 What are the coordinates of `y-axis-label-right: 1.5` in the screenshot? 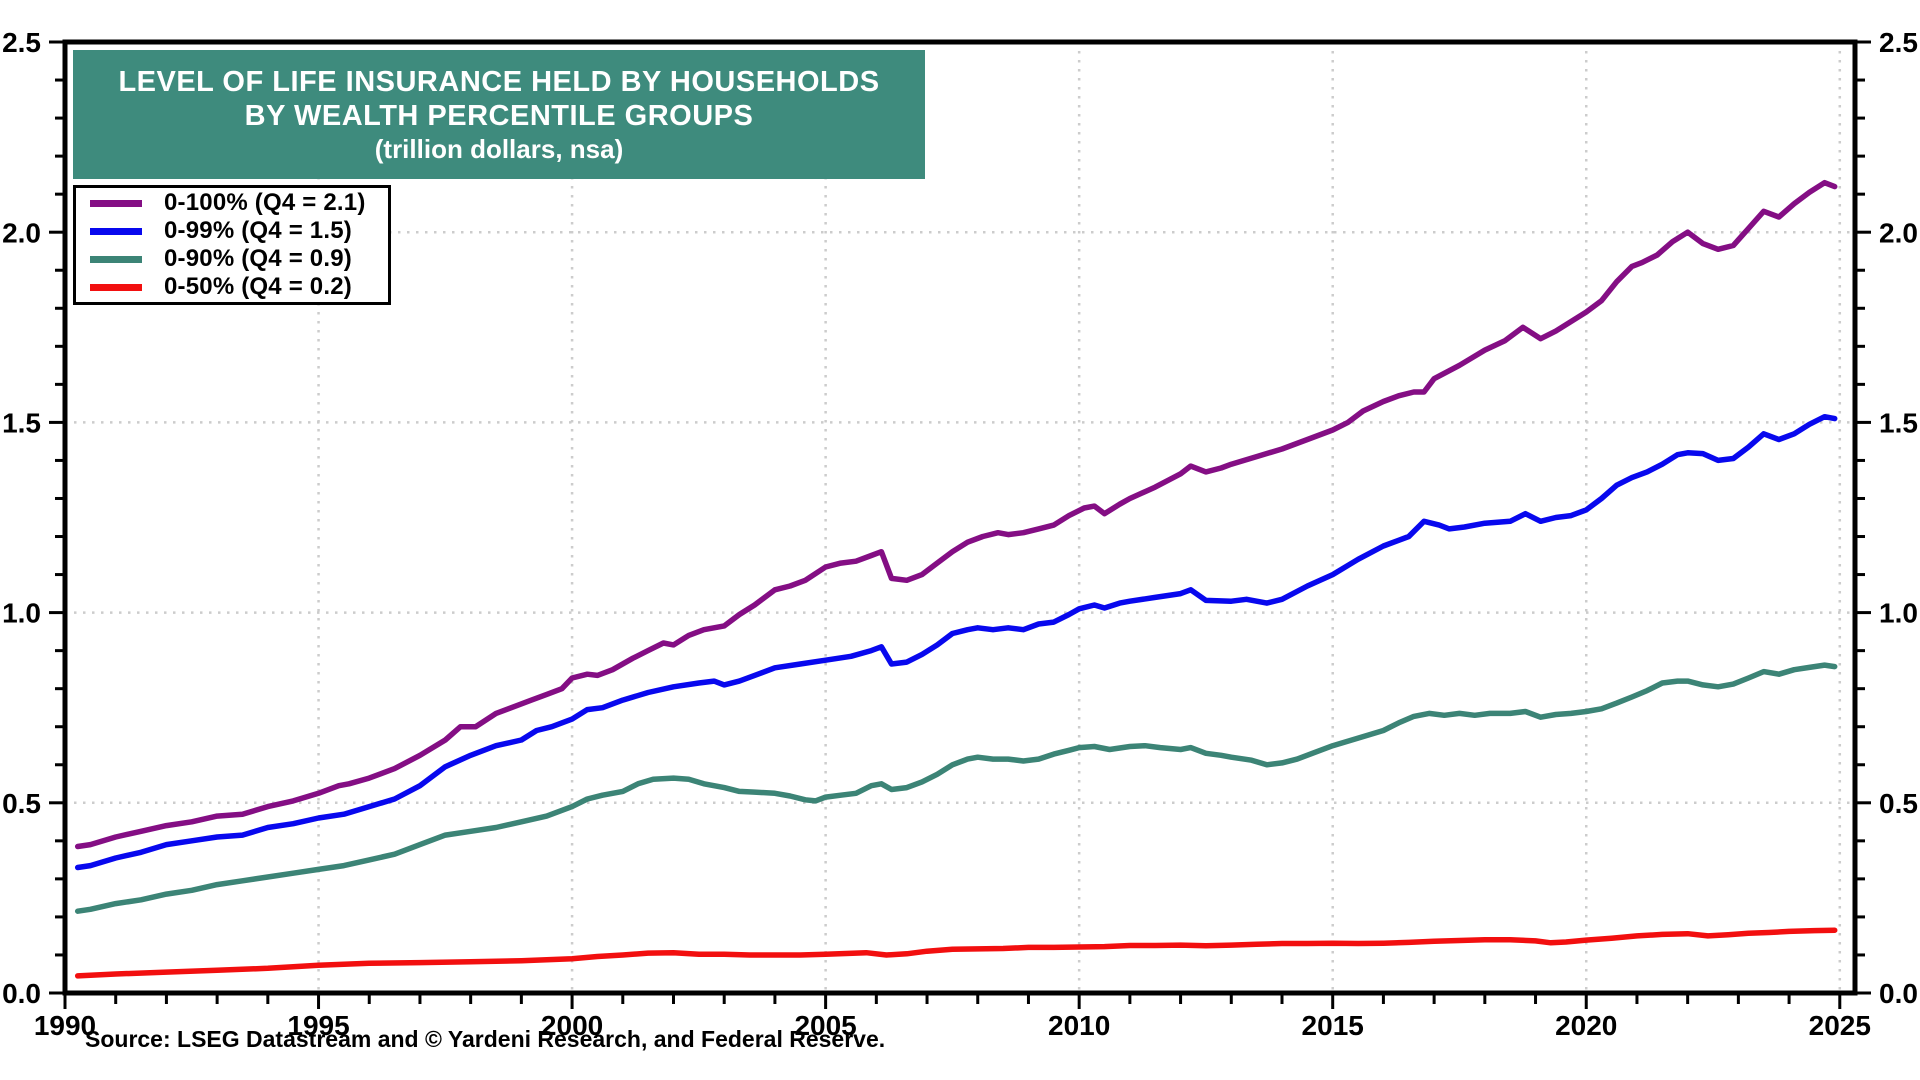 It's located at (1898, 422).